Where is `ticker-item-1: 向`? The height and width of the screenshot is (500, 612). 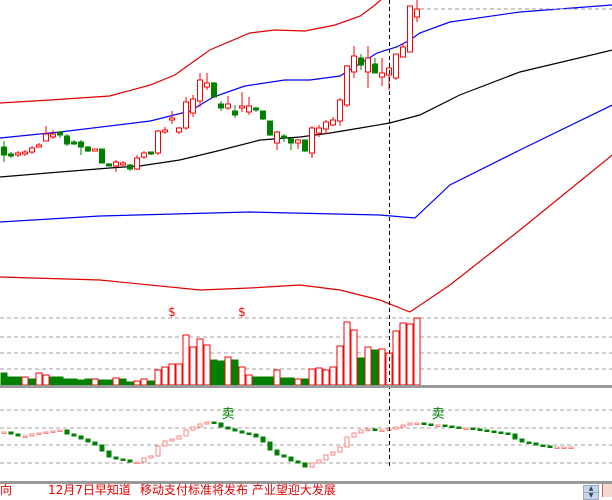
ticker-item-1: 向 is located at coordinates (6, 490).